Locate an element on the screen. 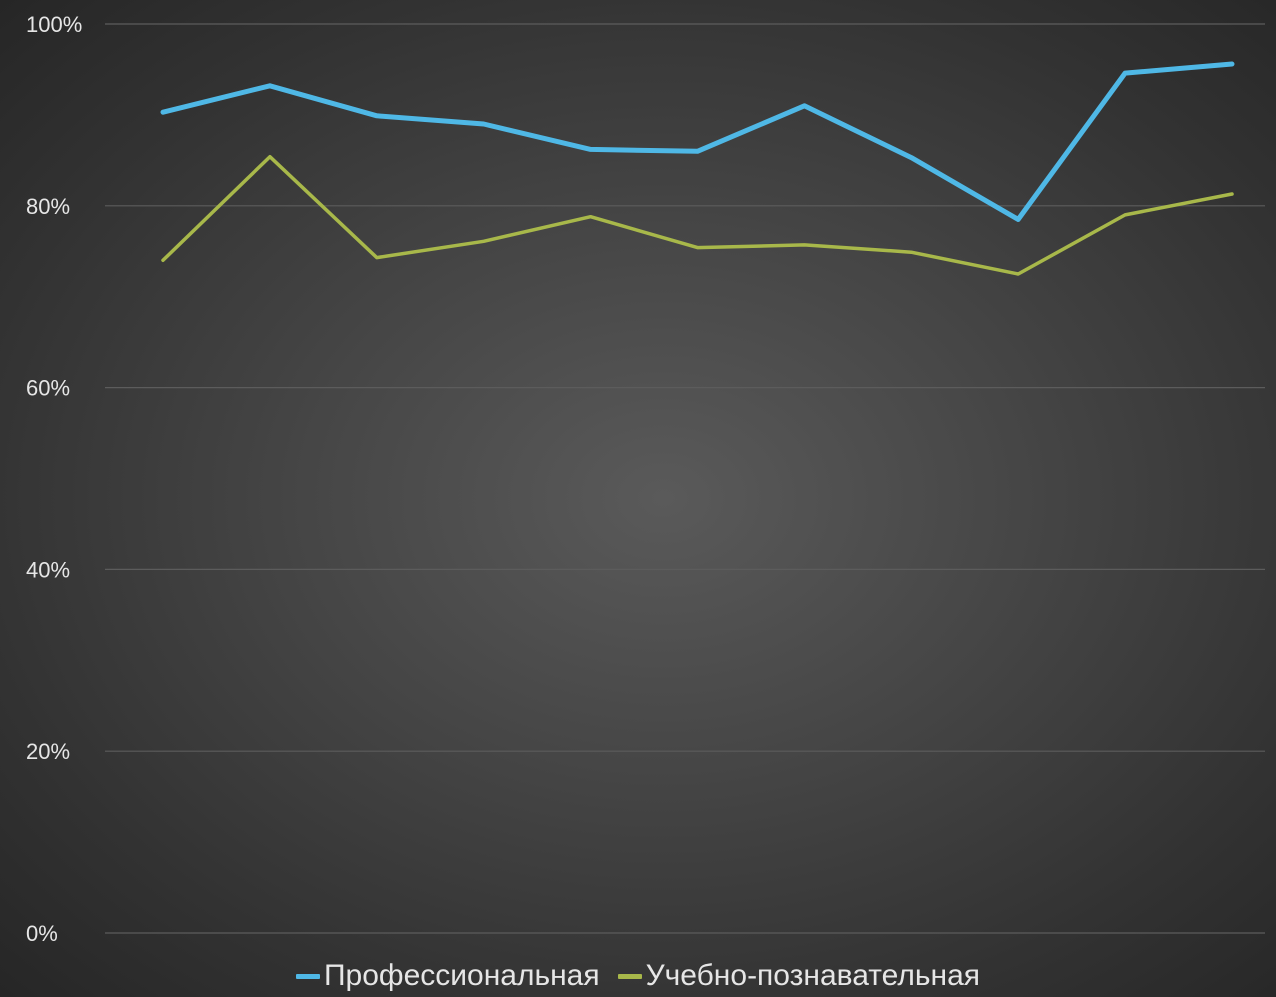  legend-item-series-1: Профессиональная is located at coordinates (447, 975).